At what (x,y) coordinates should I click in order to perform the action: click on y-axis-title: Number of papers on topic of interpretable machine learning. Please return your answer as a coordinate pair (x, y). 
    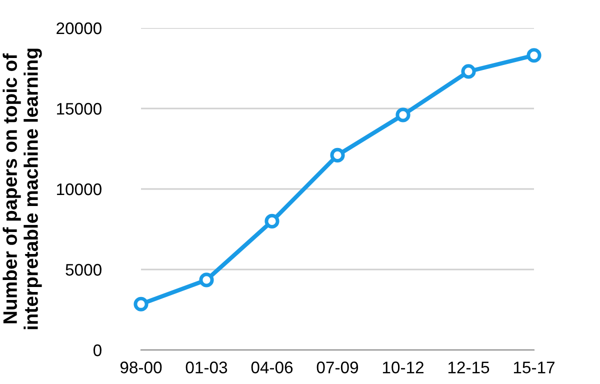
    Looking at the image, I should click on (22, 189).